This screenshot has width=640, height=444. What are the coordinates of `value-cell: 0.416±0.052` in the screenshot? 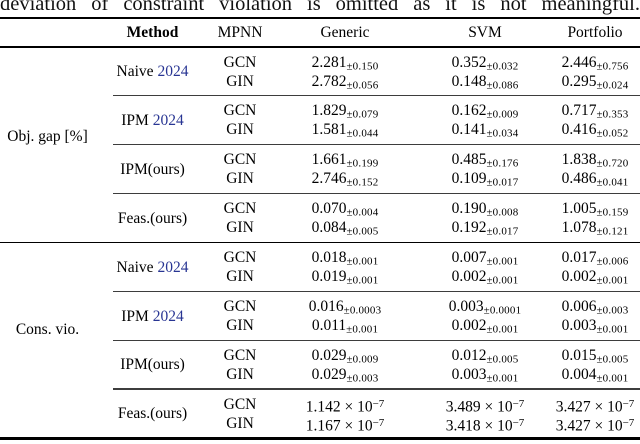 It's located at (595, 130).